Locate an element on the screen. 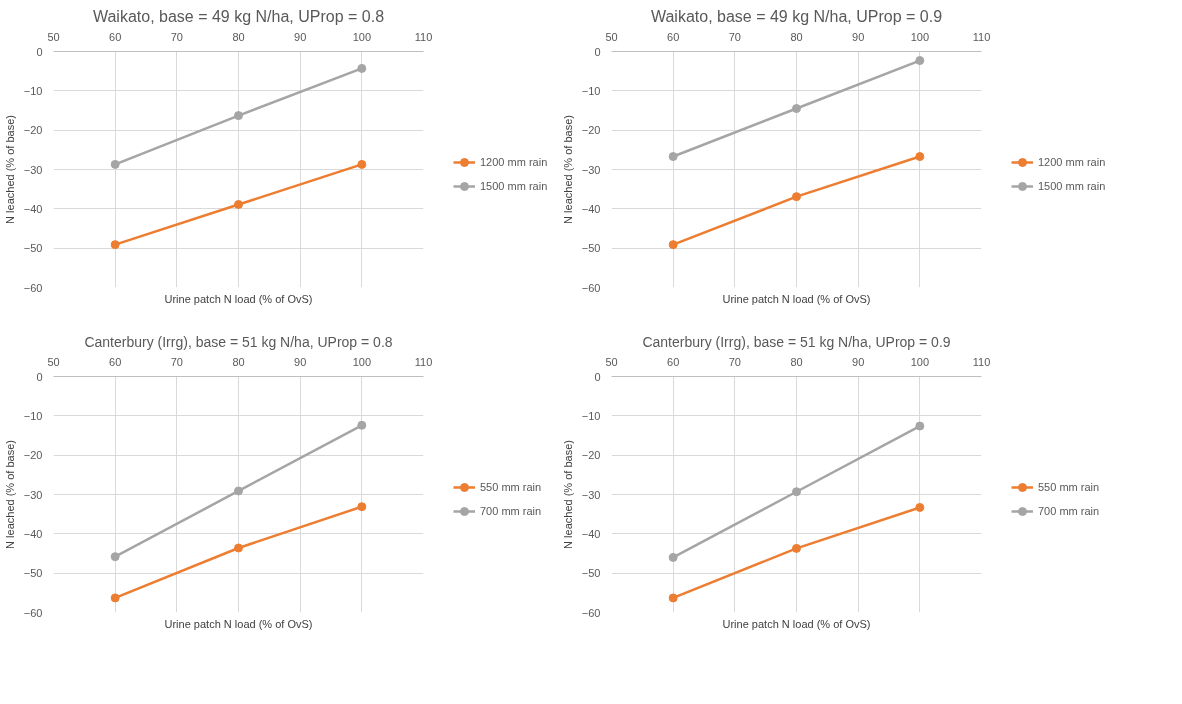  chart-title: Canterbury (Irrg), base = 51 kg N/ha, UProp = 0.9 is located at coordinates (796, 341).